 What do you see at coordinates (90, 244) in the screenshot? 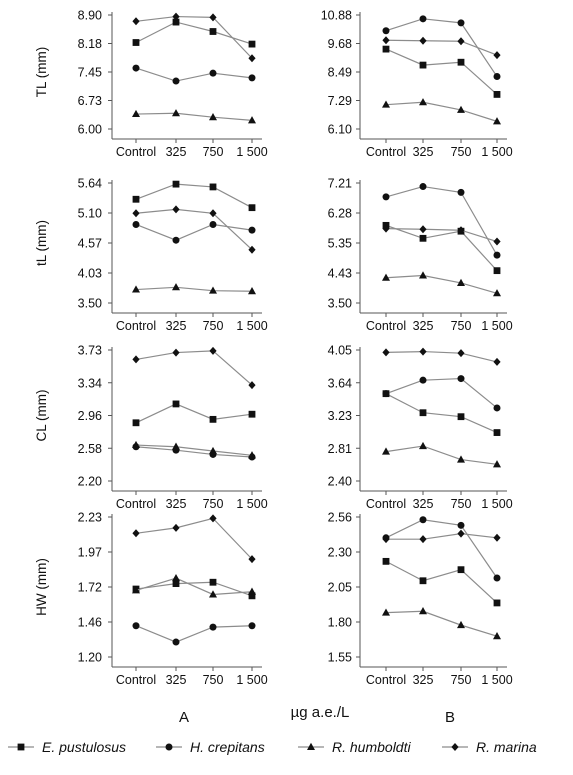
I see `y-tick-label: 4.57` at bounding box center [90, 244].